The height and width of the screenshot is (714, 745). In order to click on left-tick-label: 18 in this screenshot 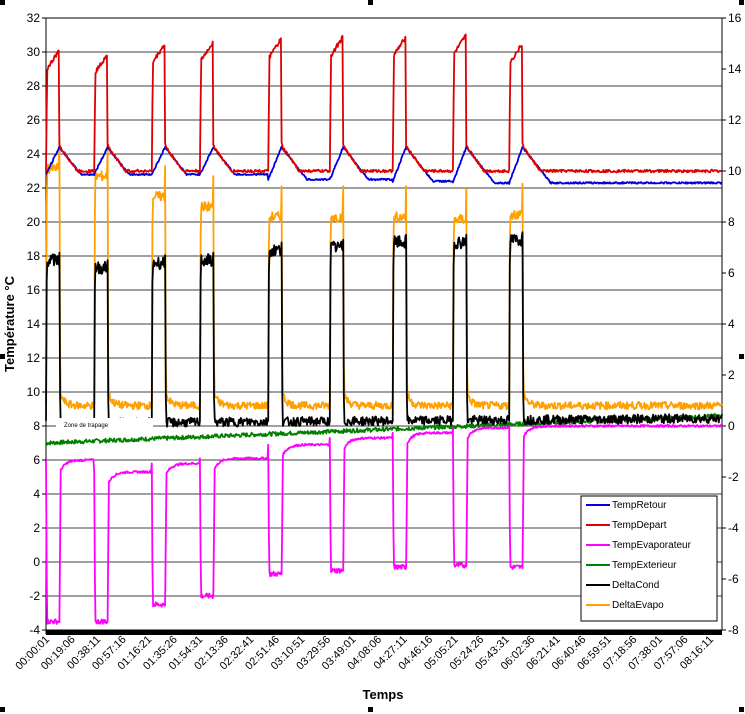, I will do `click(34, 256)`.